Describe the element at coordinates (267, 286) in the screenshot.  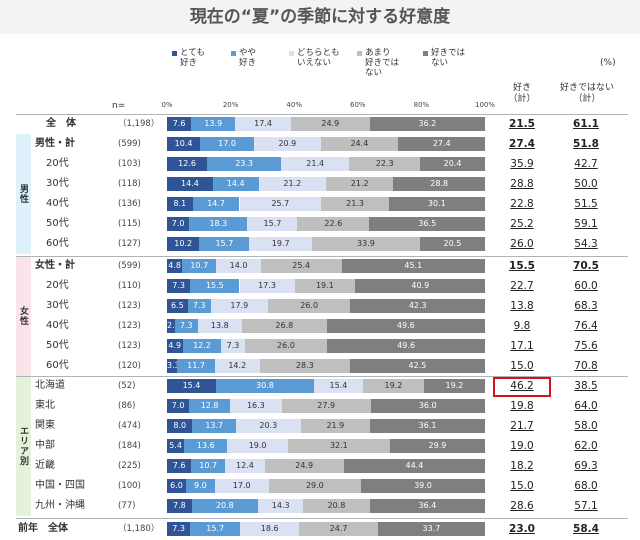
I see `bar-segment: 17.3` at that location.